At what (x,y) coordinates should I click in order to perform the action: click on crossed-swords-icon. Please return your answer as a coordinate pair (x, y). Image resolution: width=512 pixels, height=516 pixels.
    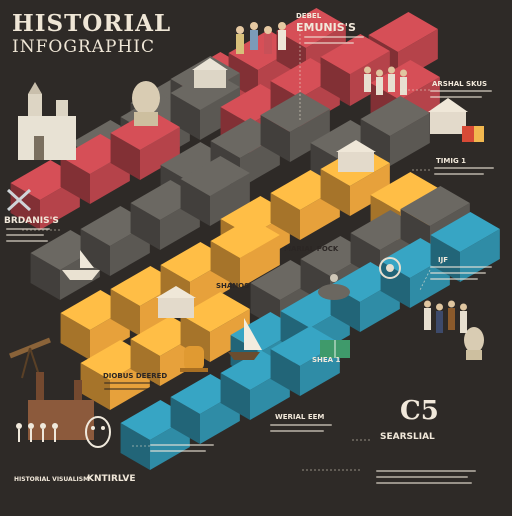
    Looking at the image, I should click on (19, 200).